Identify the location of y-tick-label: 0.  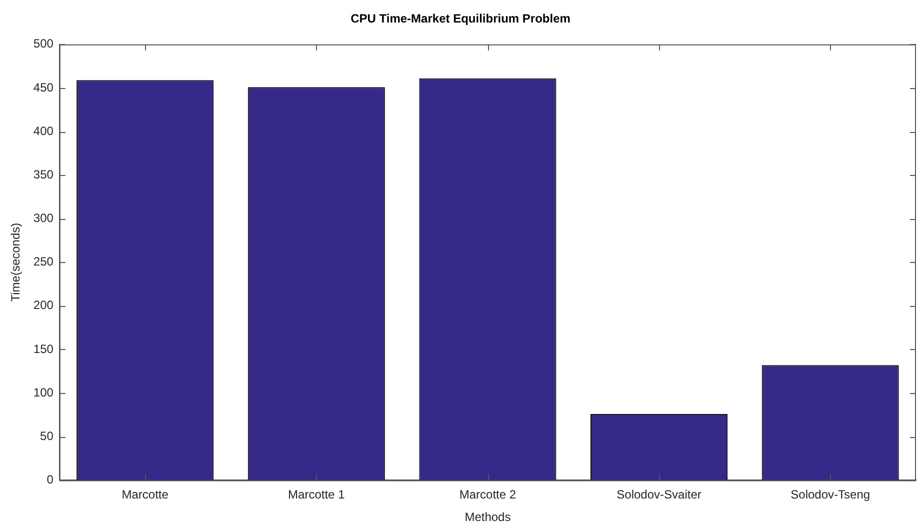
(50, 479).